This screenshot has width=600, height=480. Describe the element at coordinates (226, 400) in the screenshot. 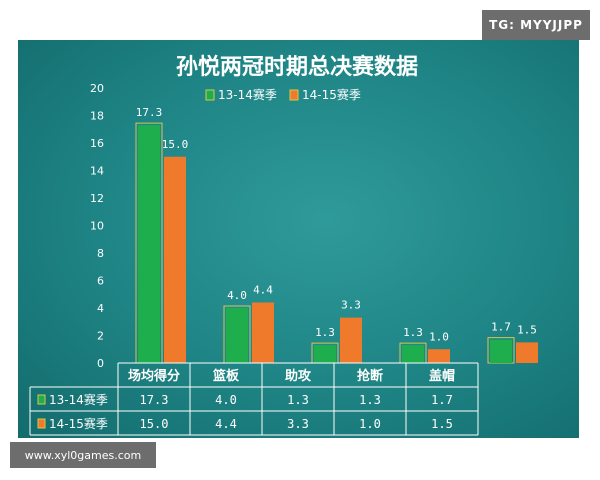

I see `table-cell-value: 4.0` at that location.